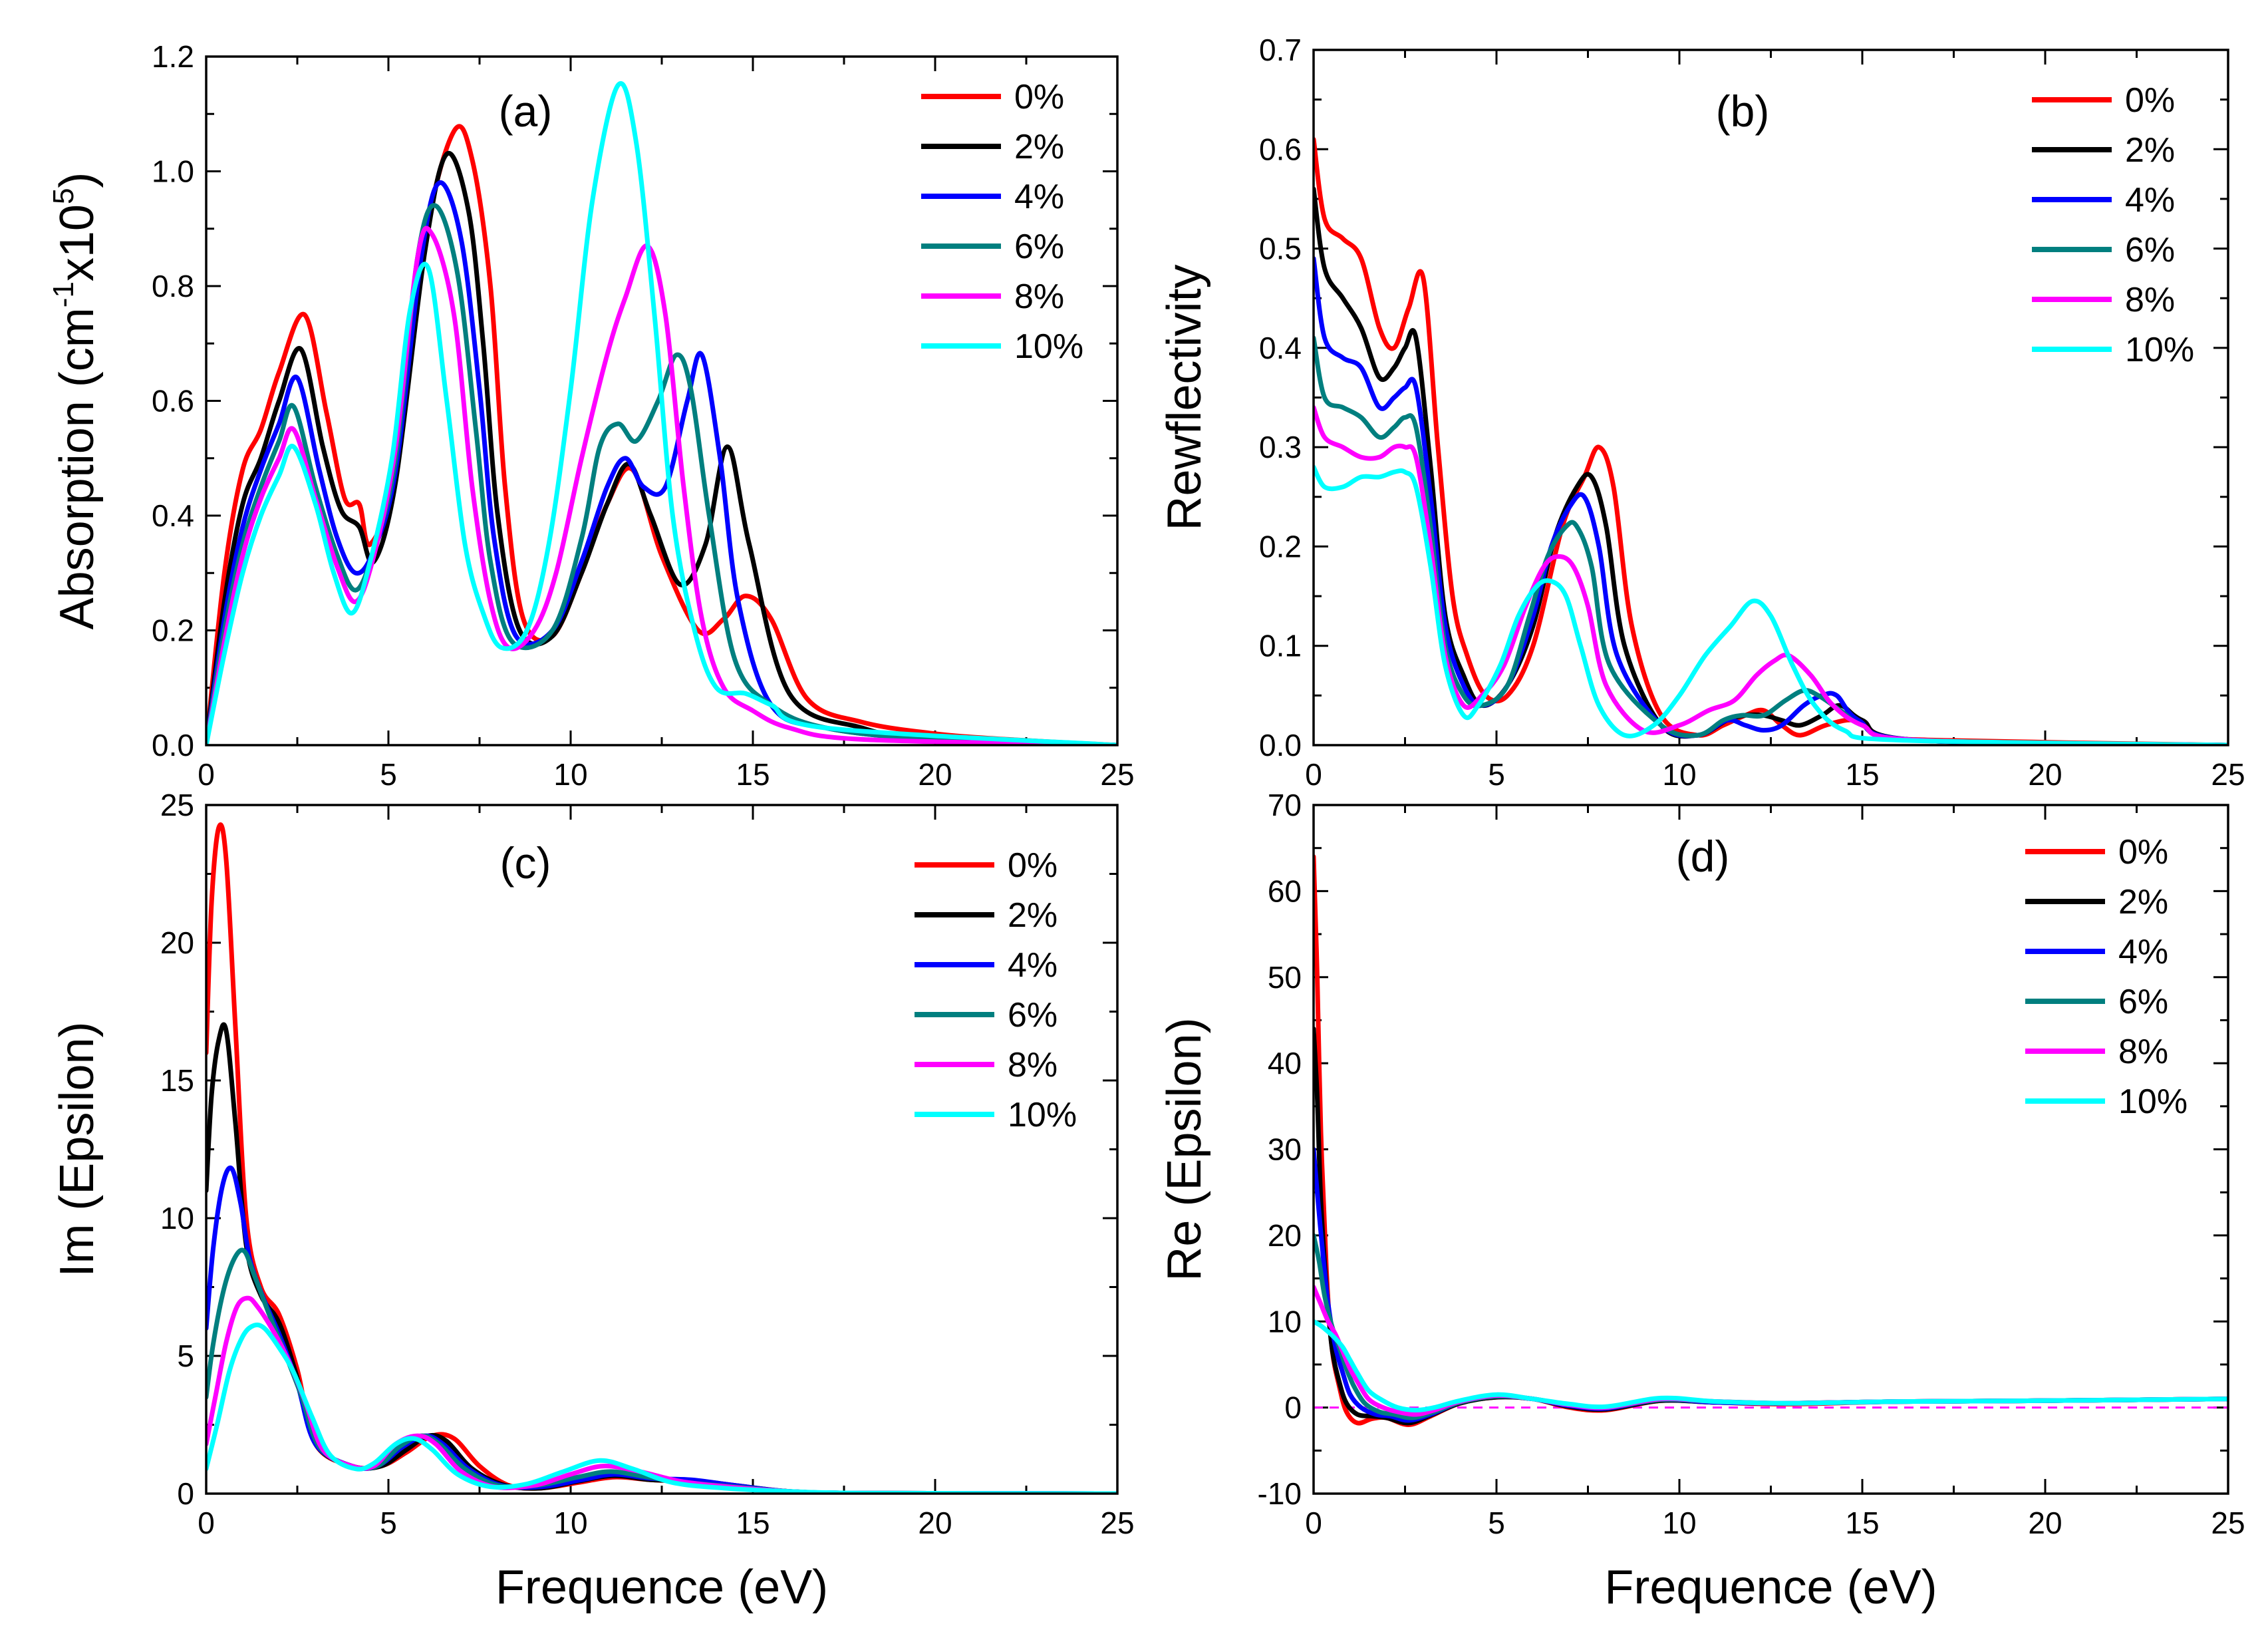 The height and width of the screenshot is (1628, 2268). What do you see at coordinates (1285, 891) in the screenshot?
I see `y-tick-label: 60` at bounding box center [1285, 891].